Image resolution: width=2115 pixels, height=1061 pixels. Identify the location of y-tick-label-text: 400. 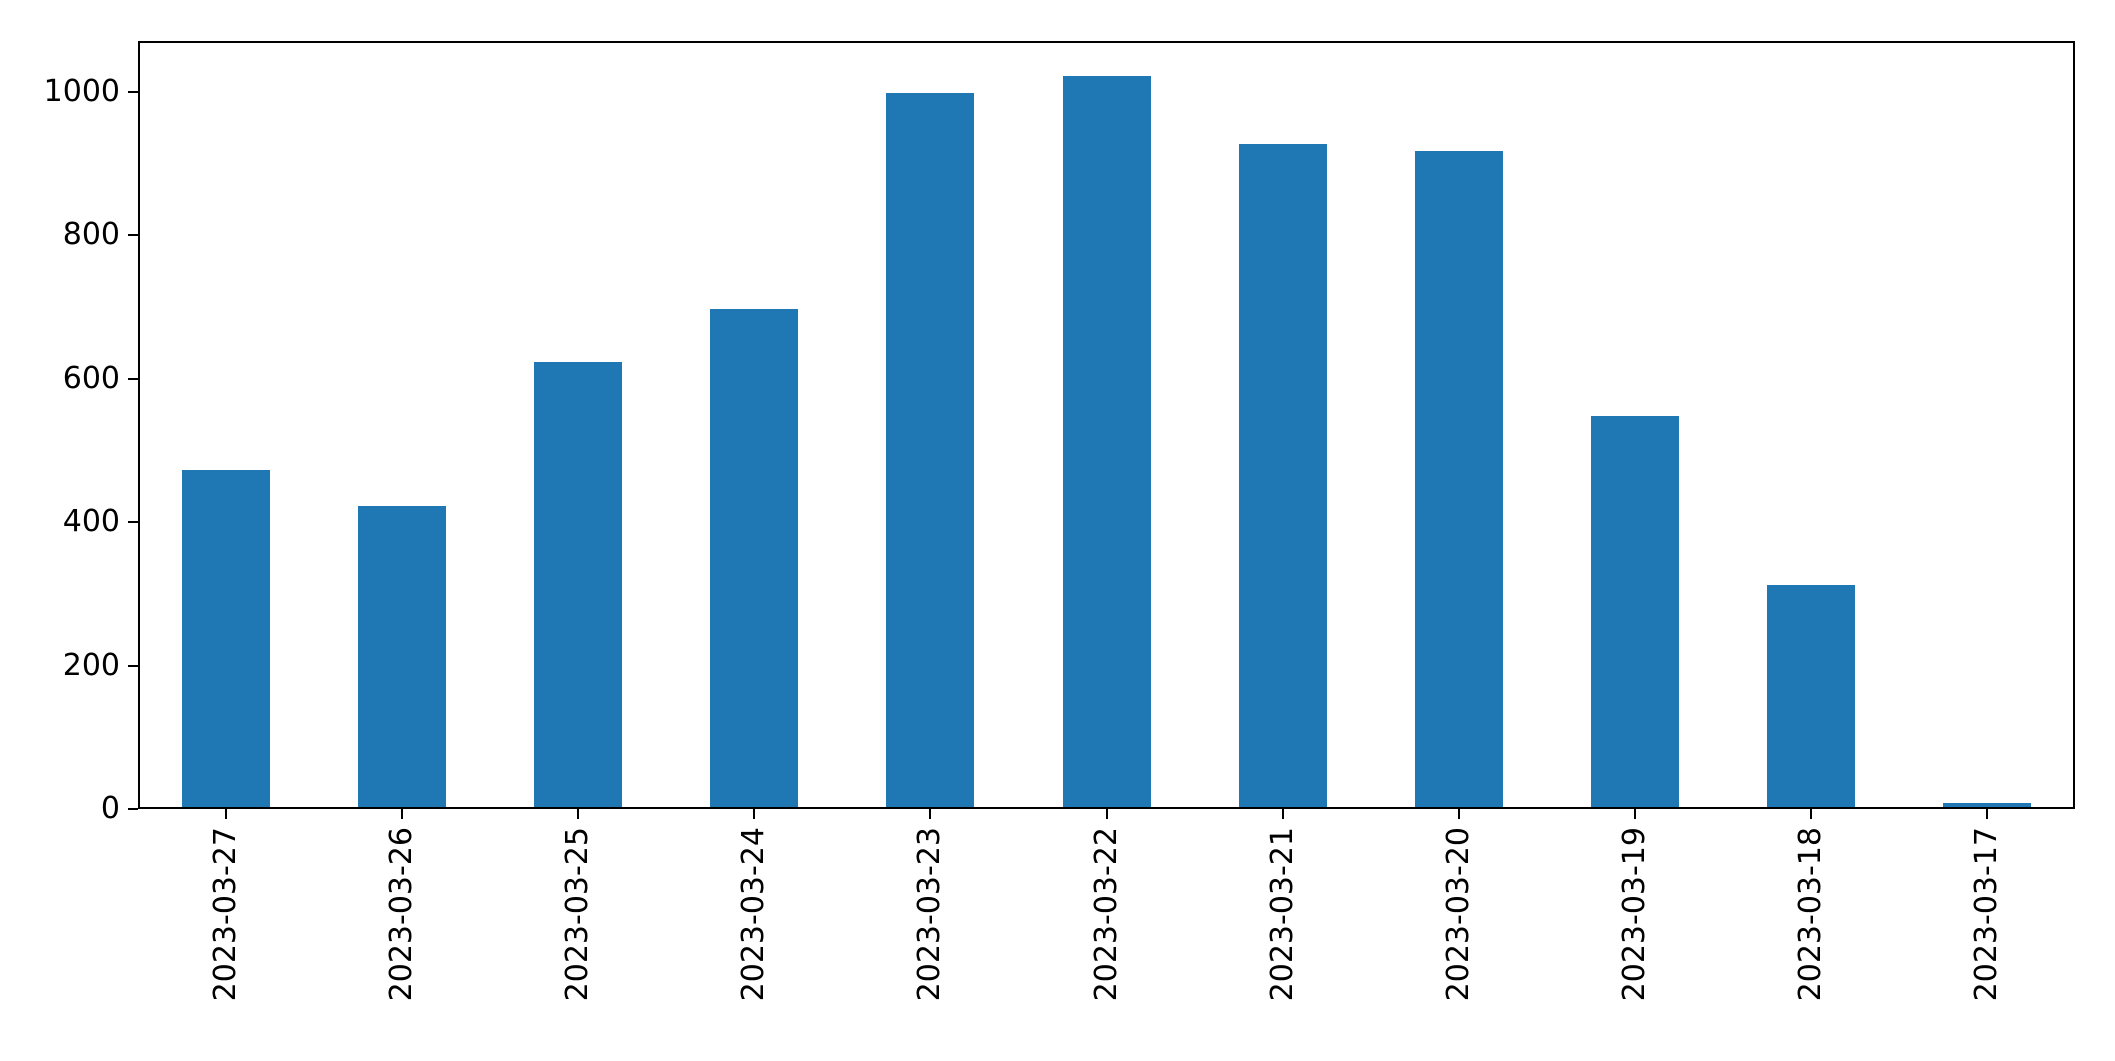
(91, 522).